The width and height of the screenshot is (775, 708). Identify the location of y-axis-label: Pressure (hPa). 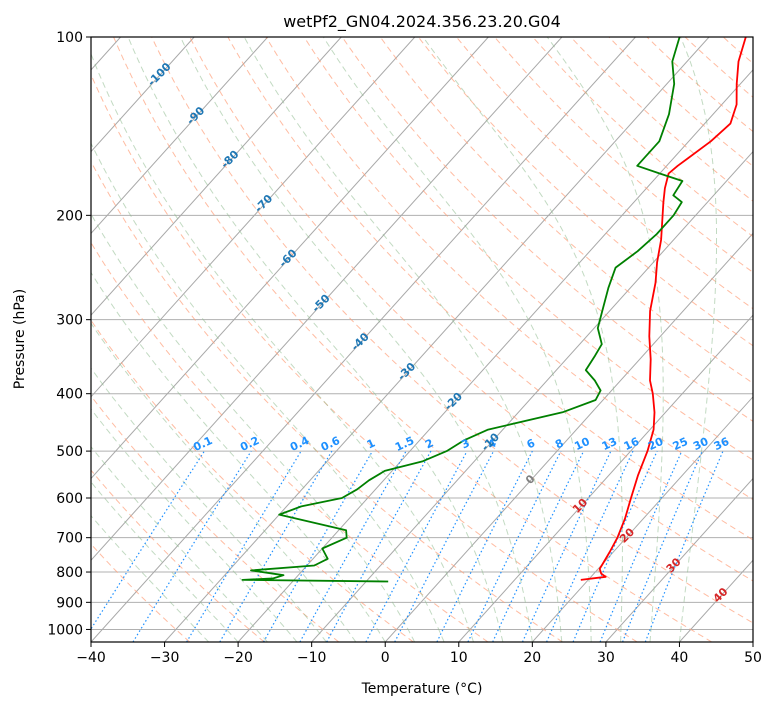
(20, 339).